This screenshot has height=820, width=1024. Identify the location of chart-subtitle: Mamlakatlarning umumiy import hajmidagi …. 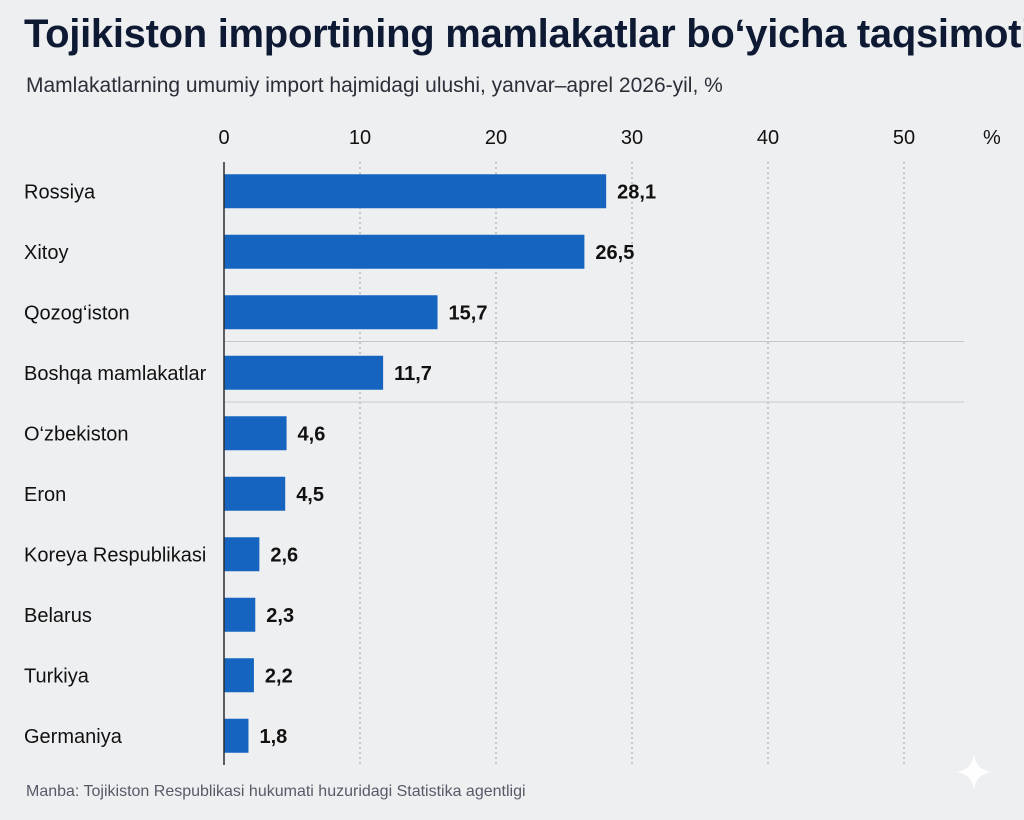
(374, 85).